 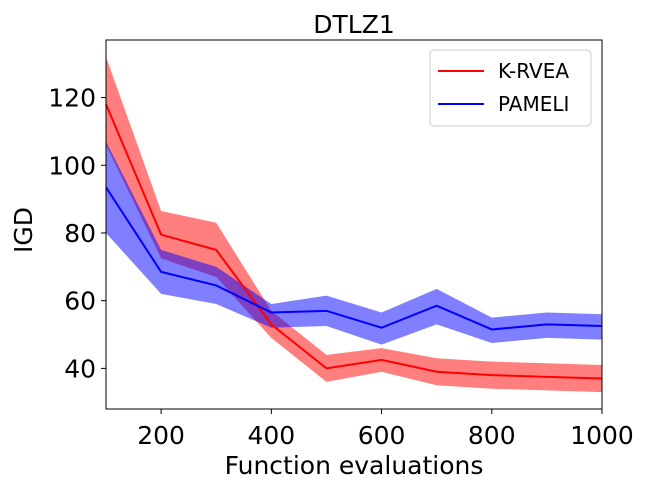 I want to click on x-axis-ticks: 200 400 600 800 1000, so click(x=385, y=429).